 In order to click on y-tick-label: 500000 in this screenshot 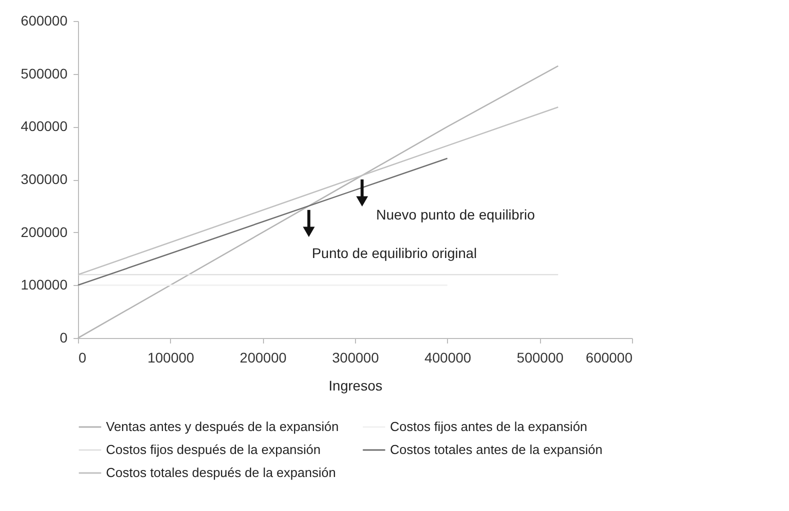, I will do `click(44, 73)`.